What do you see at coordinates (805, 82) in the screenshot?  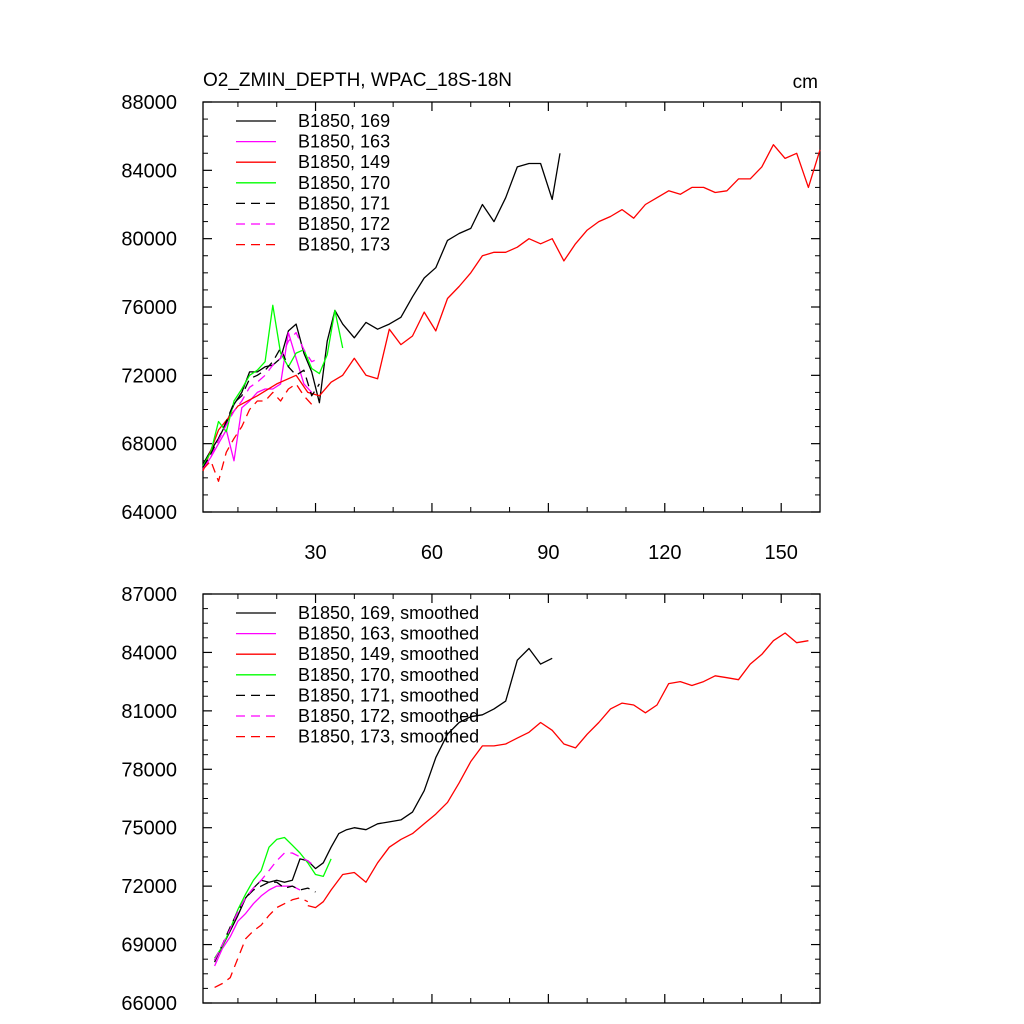 I see `units-label: cm` at bounding box center [805, 82].